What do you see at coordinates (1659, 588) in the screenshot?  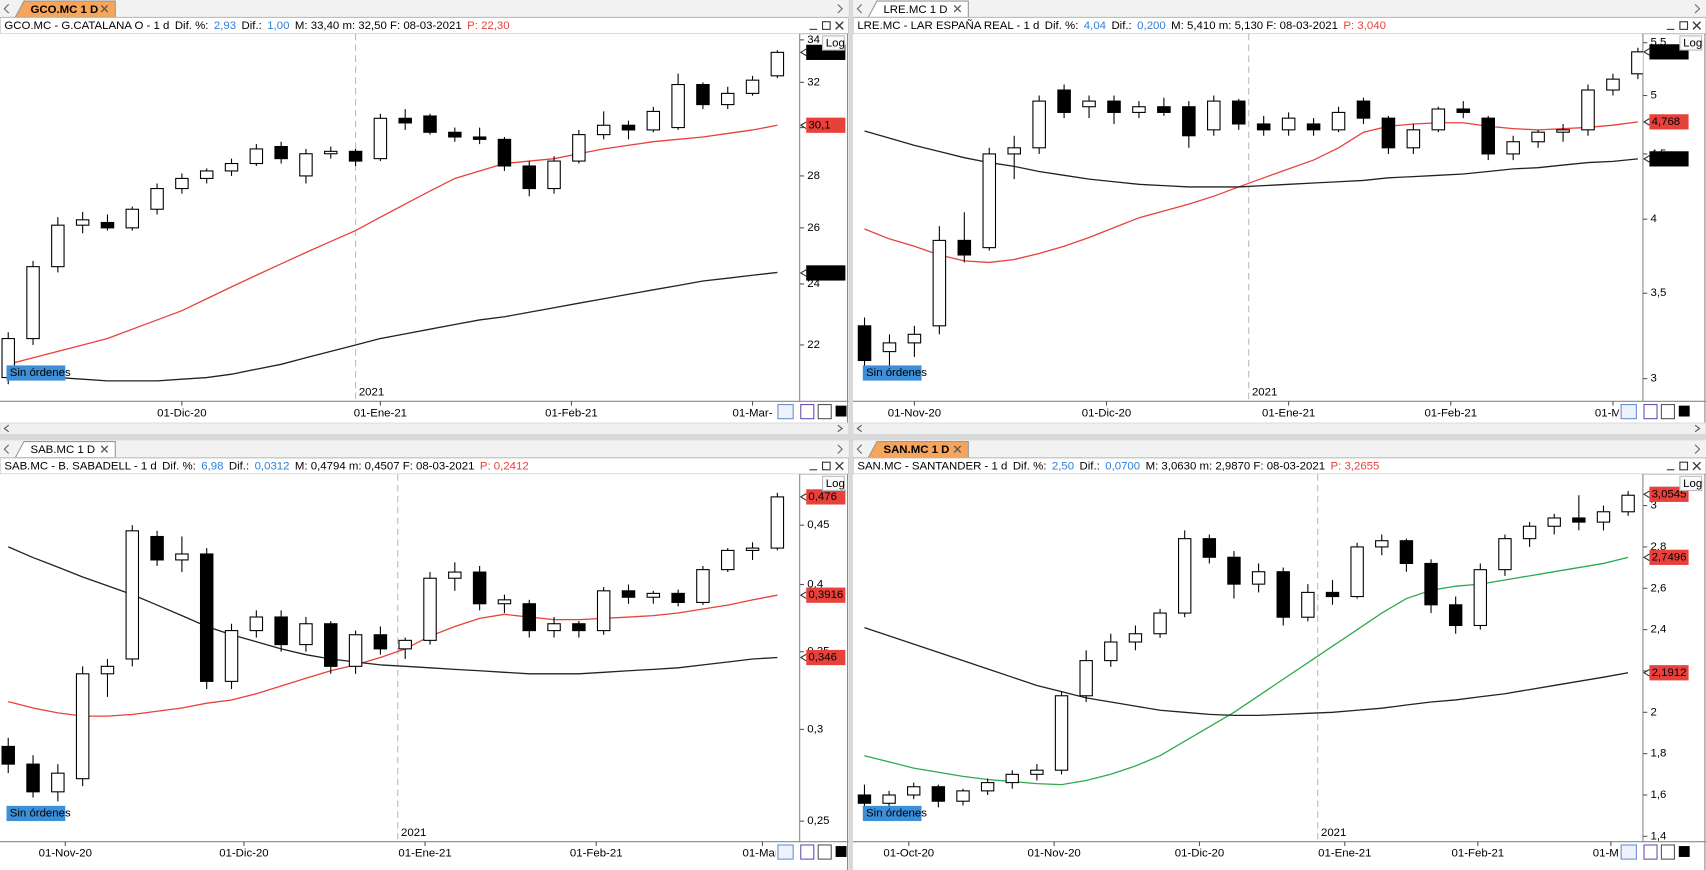 I see `y-tick-label: 2,6` at bounding box center [1659, 588].